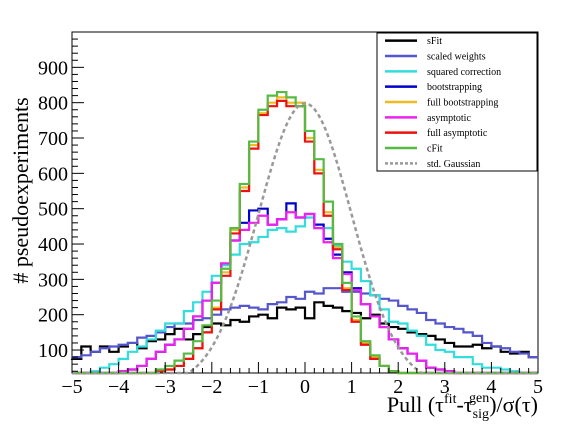  What do you see at coordinates (445, 387) in the screenshot?
I see `x-tick-label: 3` at bounding box center [445, 387].